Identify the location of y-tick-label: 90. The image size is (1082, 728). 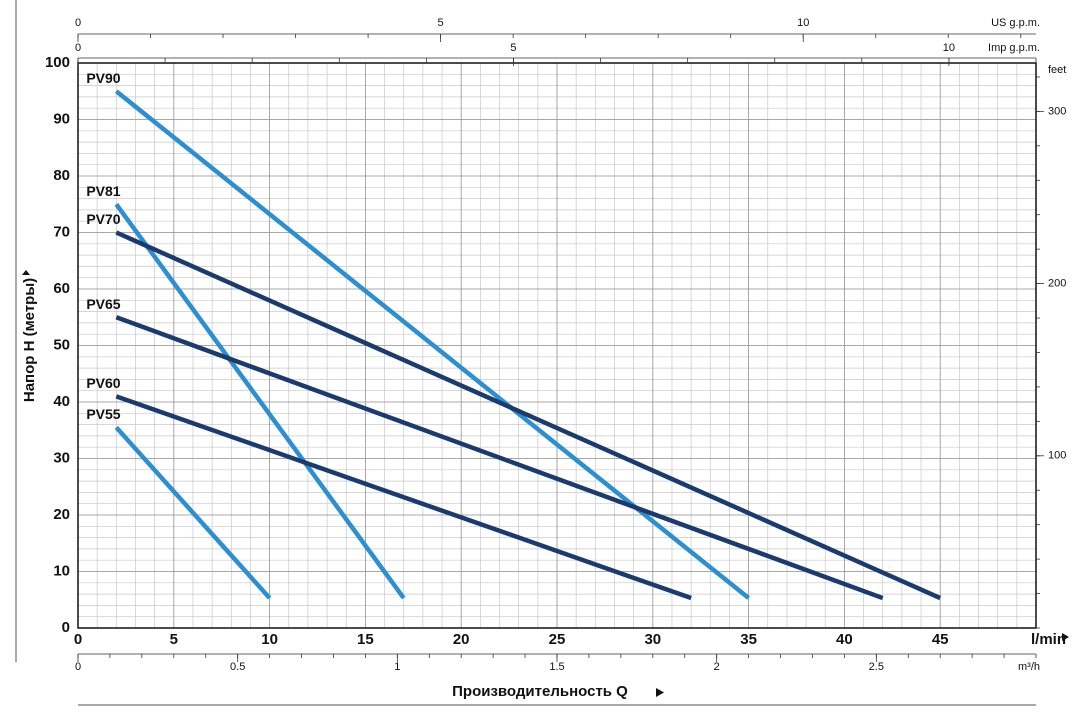
(61, 118).